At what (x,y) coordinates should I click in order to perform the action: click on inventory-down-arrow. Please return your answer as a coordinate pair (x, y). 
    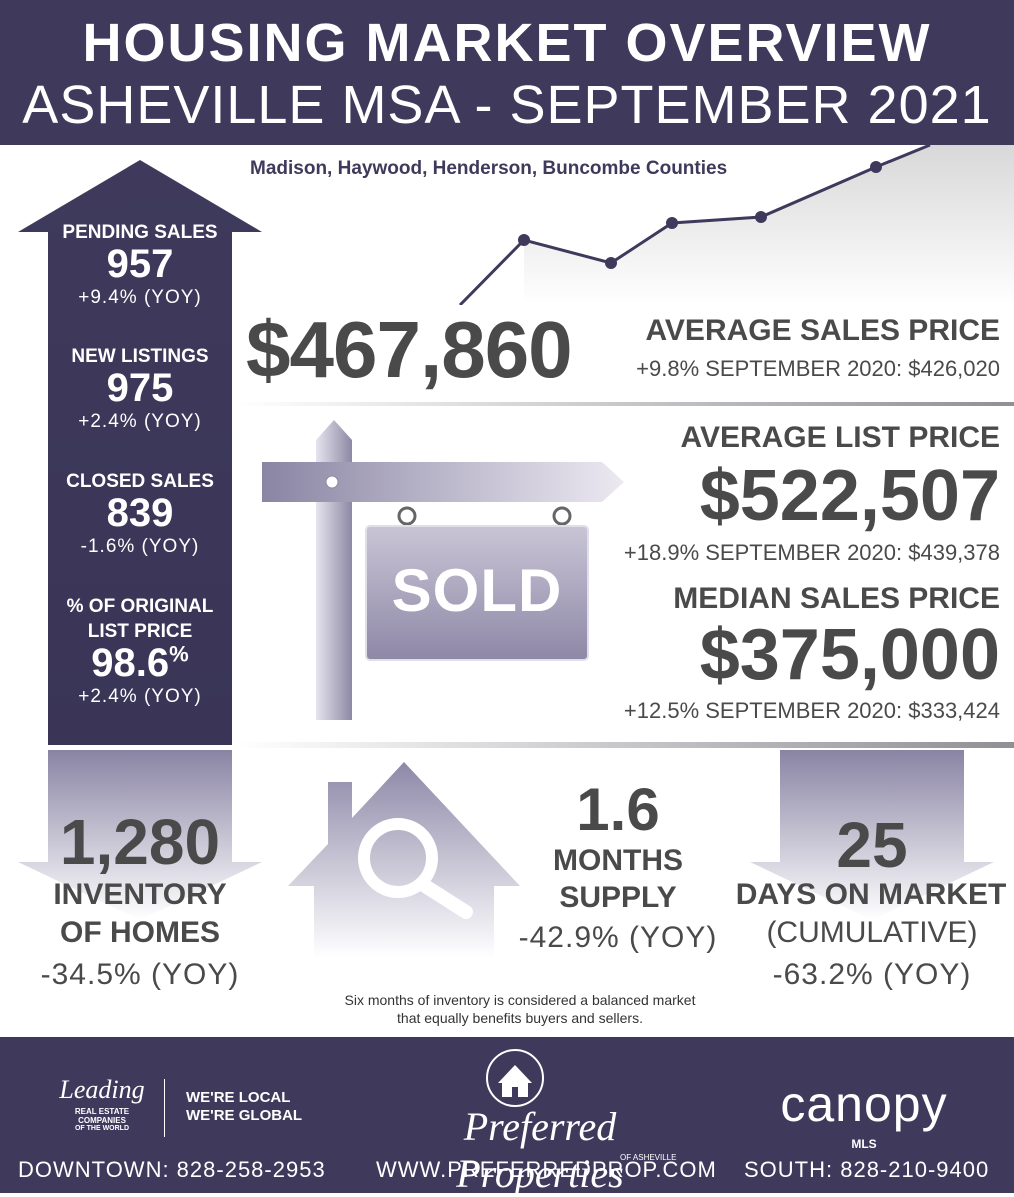
    Looking at the image, I should click on (140, 835).